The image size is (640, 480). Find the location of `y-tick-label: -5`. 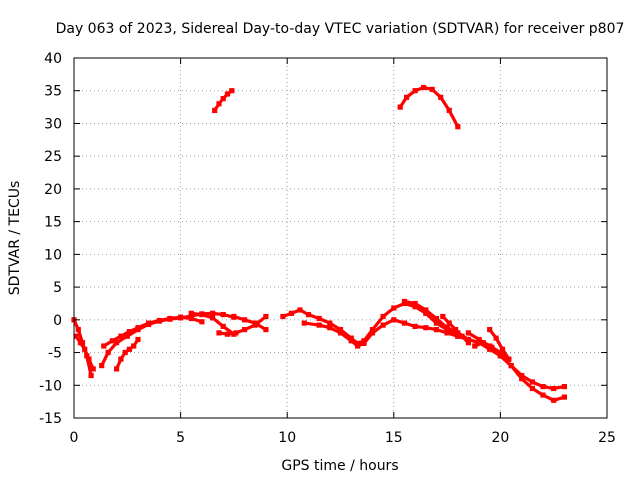

y-tick-label: -5 is located at coordinates (55, 354).